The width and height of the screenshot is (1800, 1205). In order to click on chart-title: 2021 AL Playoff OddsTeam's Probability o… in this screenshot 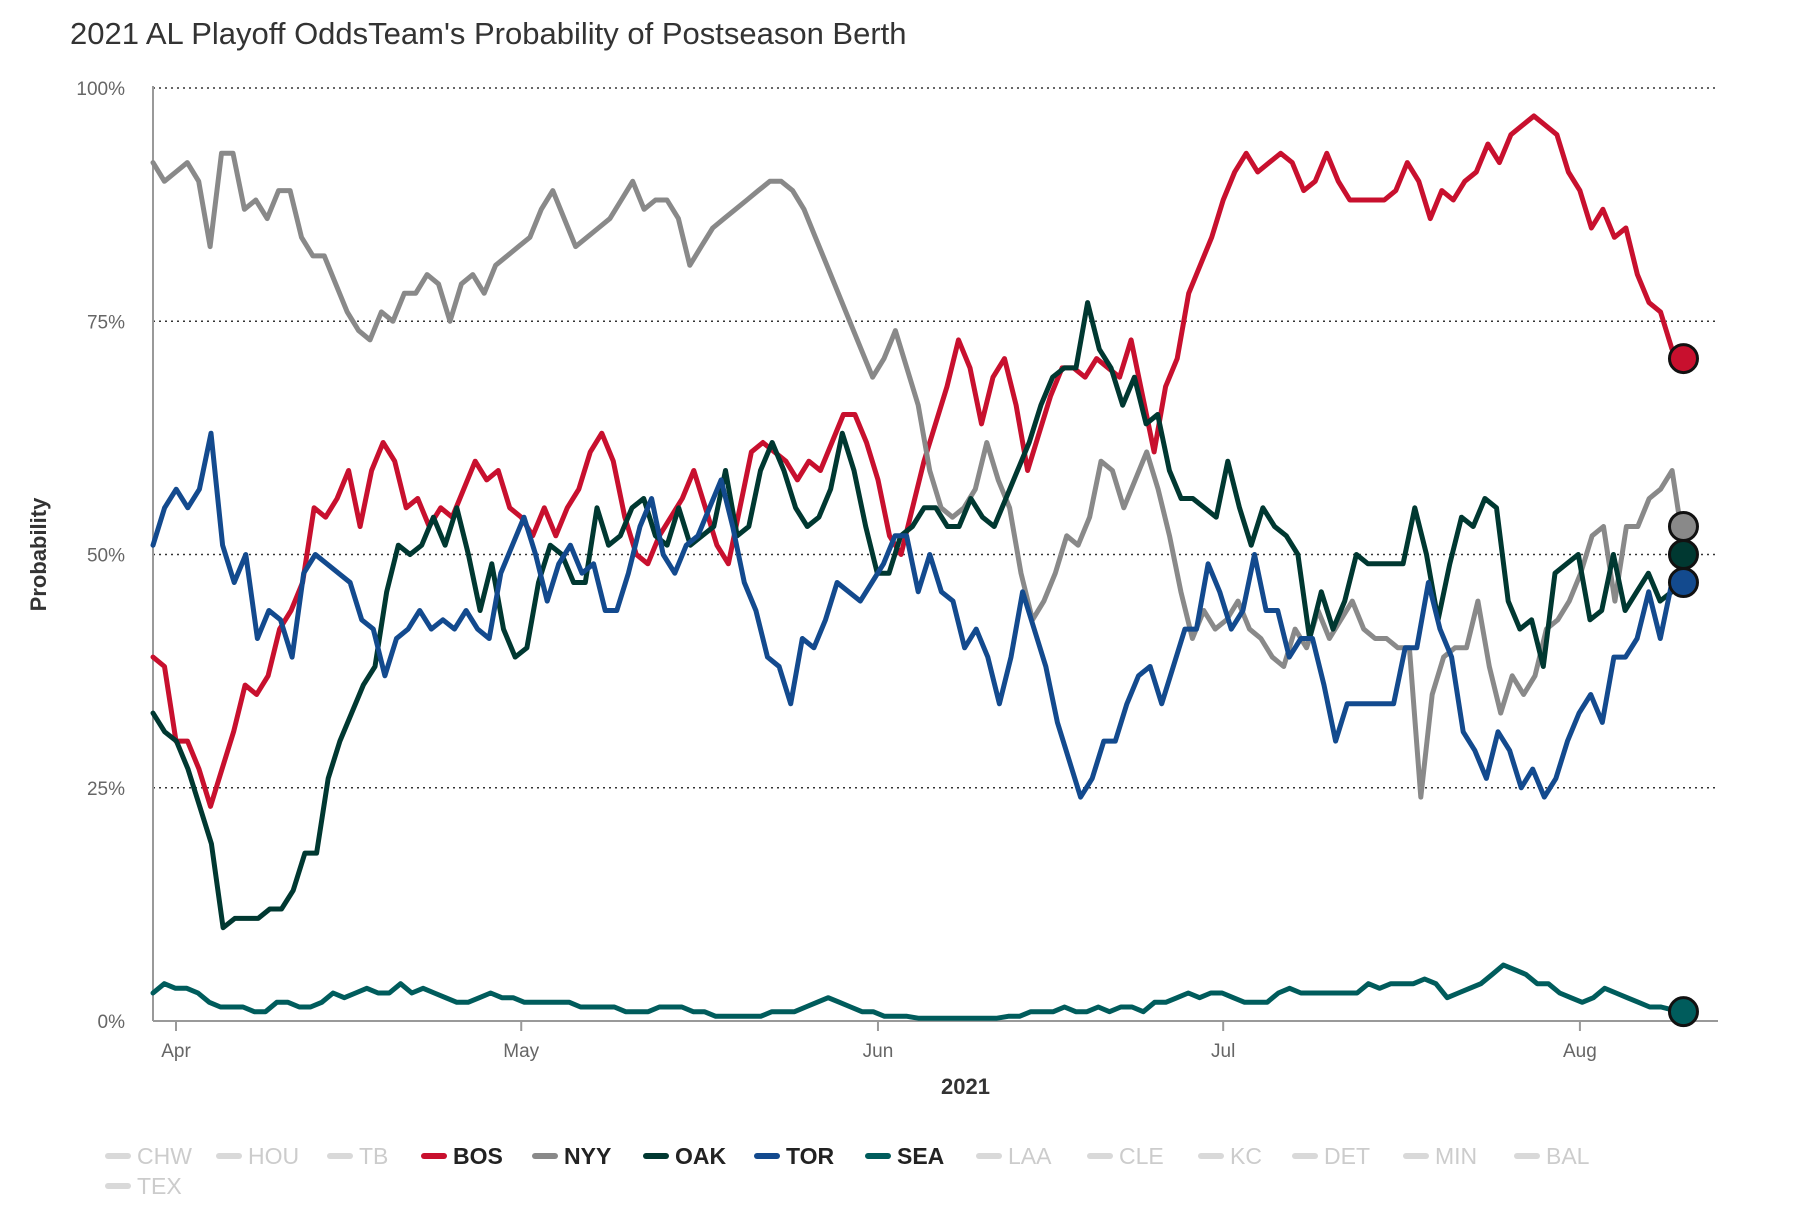, I will do `click(488, 34)`.